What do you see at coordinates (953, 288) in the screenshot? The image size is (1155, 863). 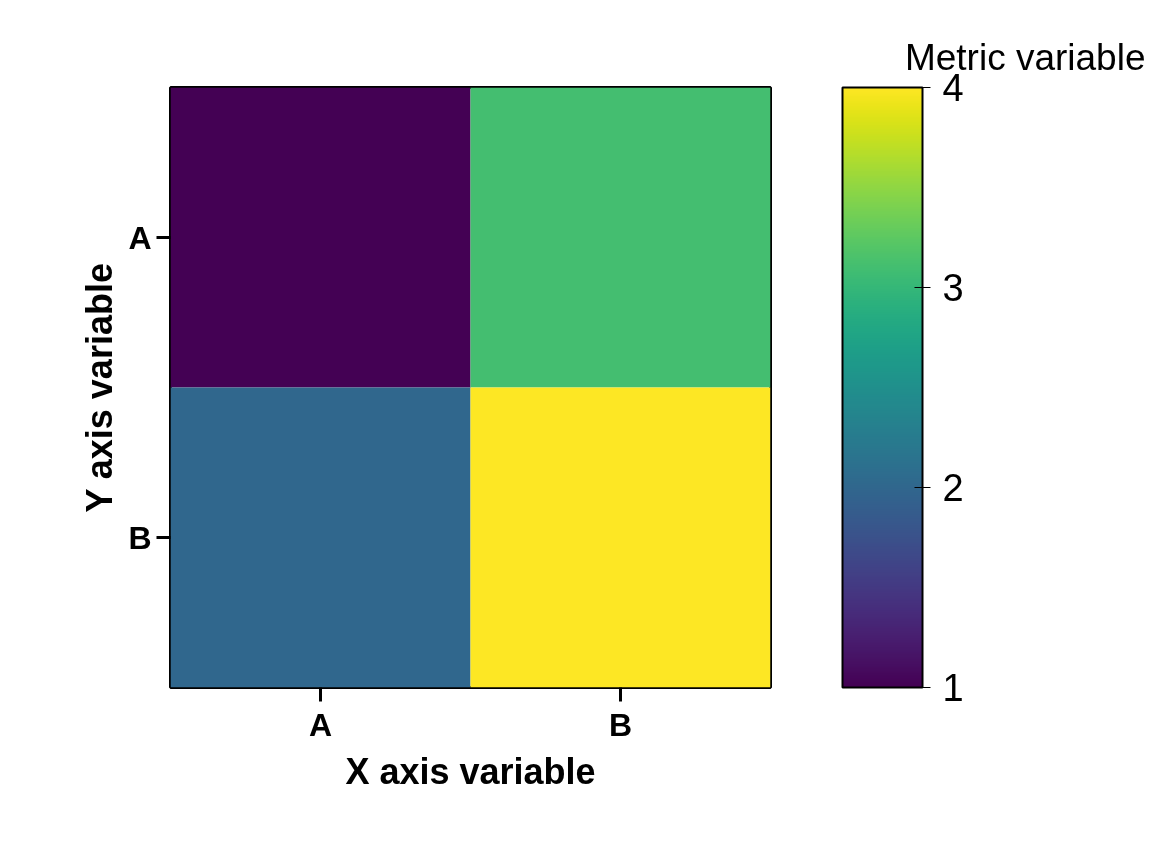 I see `color-bar-label: 3` at bounding box center [953, 288].